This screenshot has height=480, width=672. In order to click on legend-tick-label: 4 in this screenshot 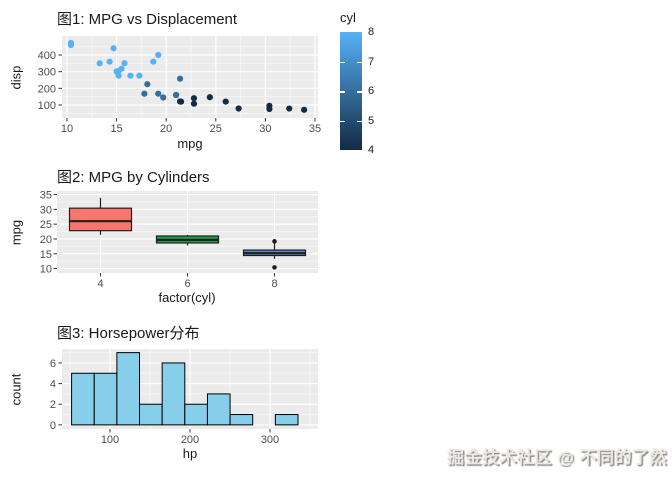, I will do `click(371, 150)`.